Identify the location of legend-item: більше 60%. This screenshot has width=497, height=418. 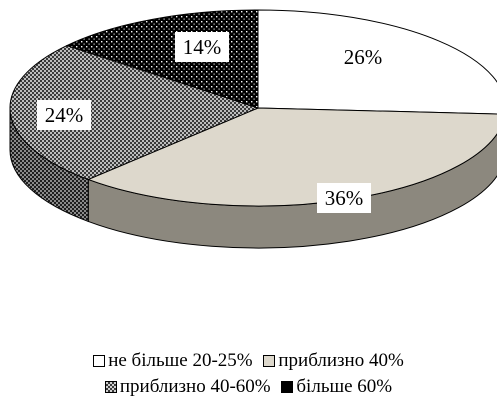
(336, 387).